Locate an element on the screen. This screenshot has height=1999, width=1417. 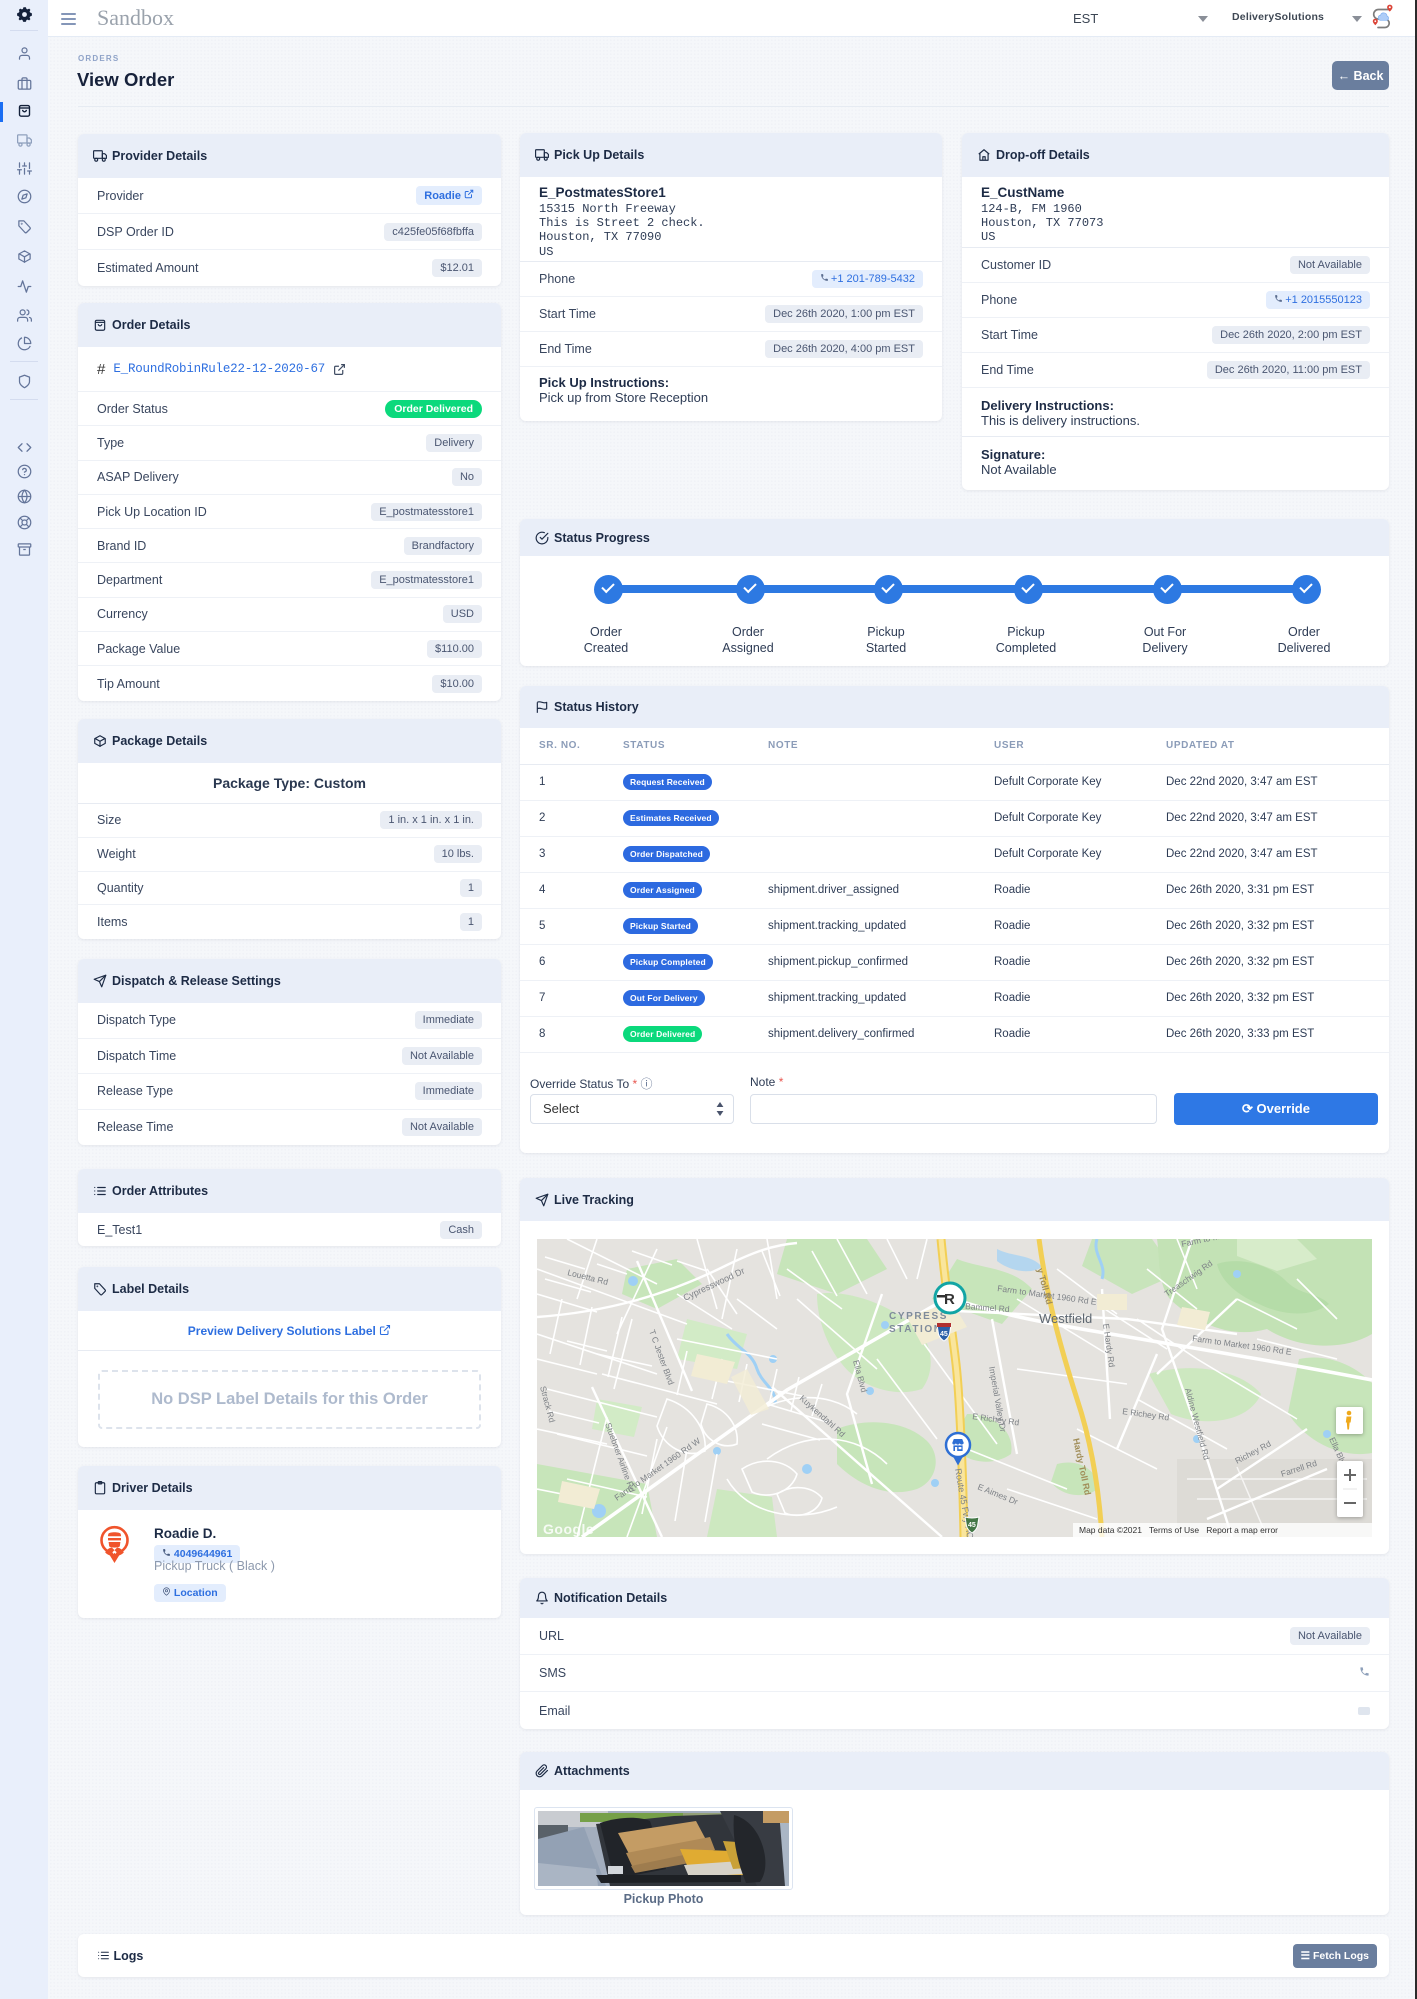
svg-text: STATION is located at coordinates (916, 1329).